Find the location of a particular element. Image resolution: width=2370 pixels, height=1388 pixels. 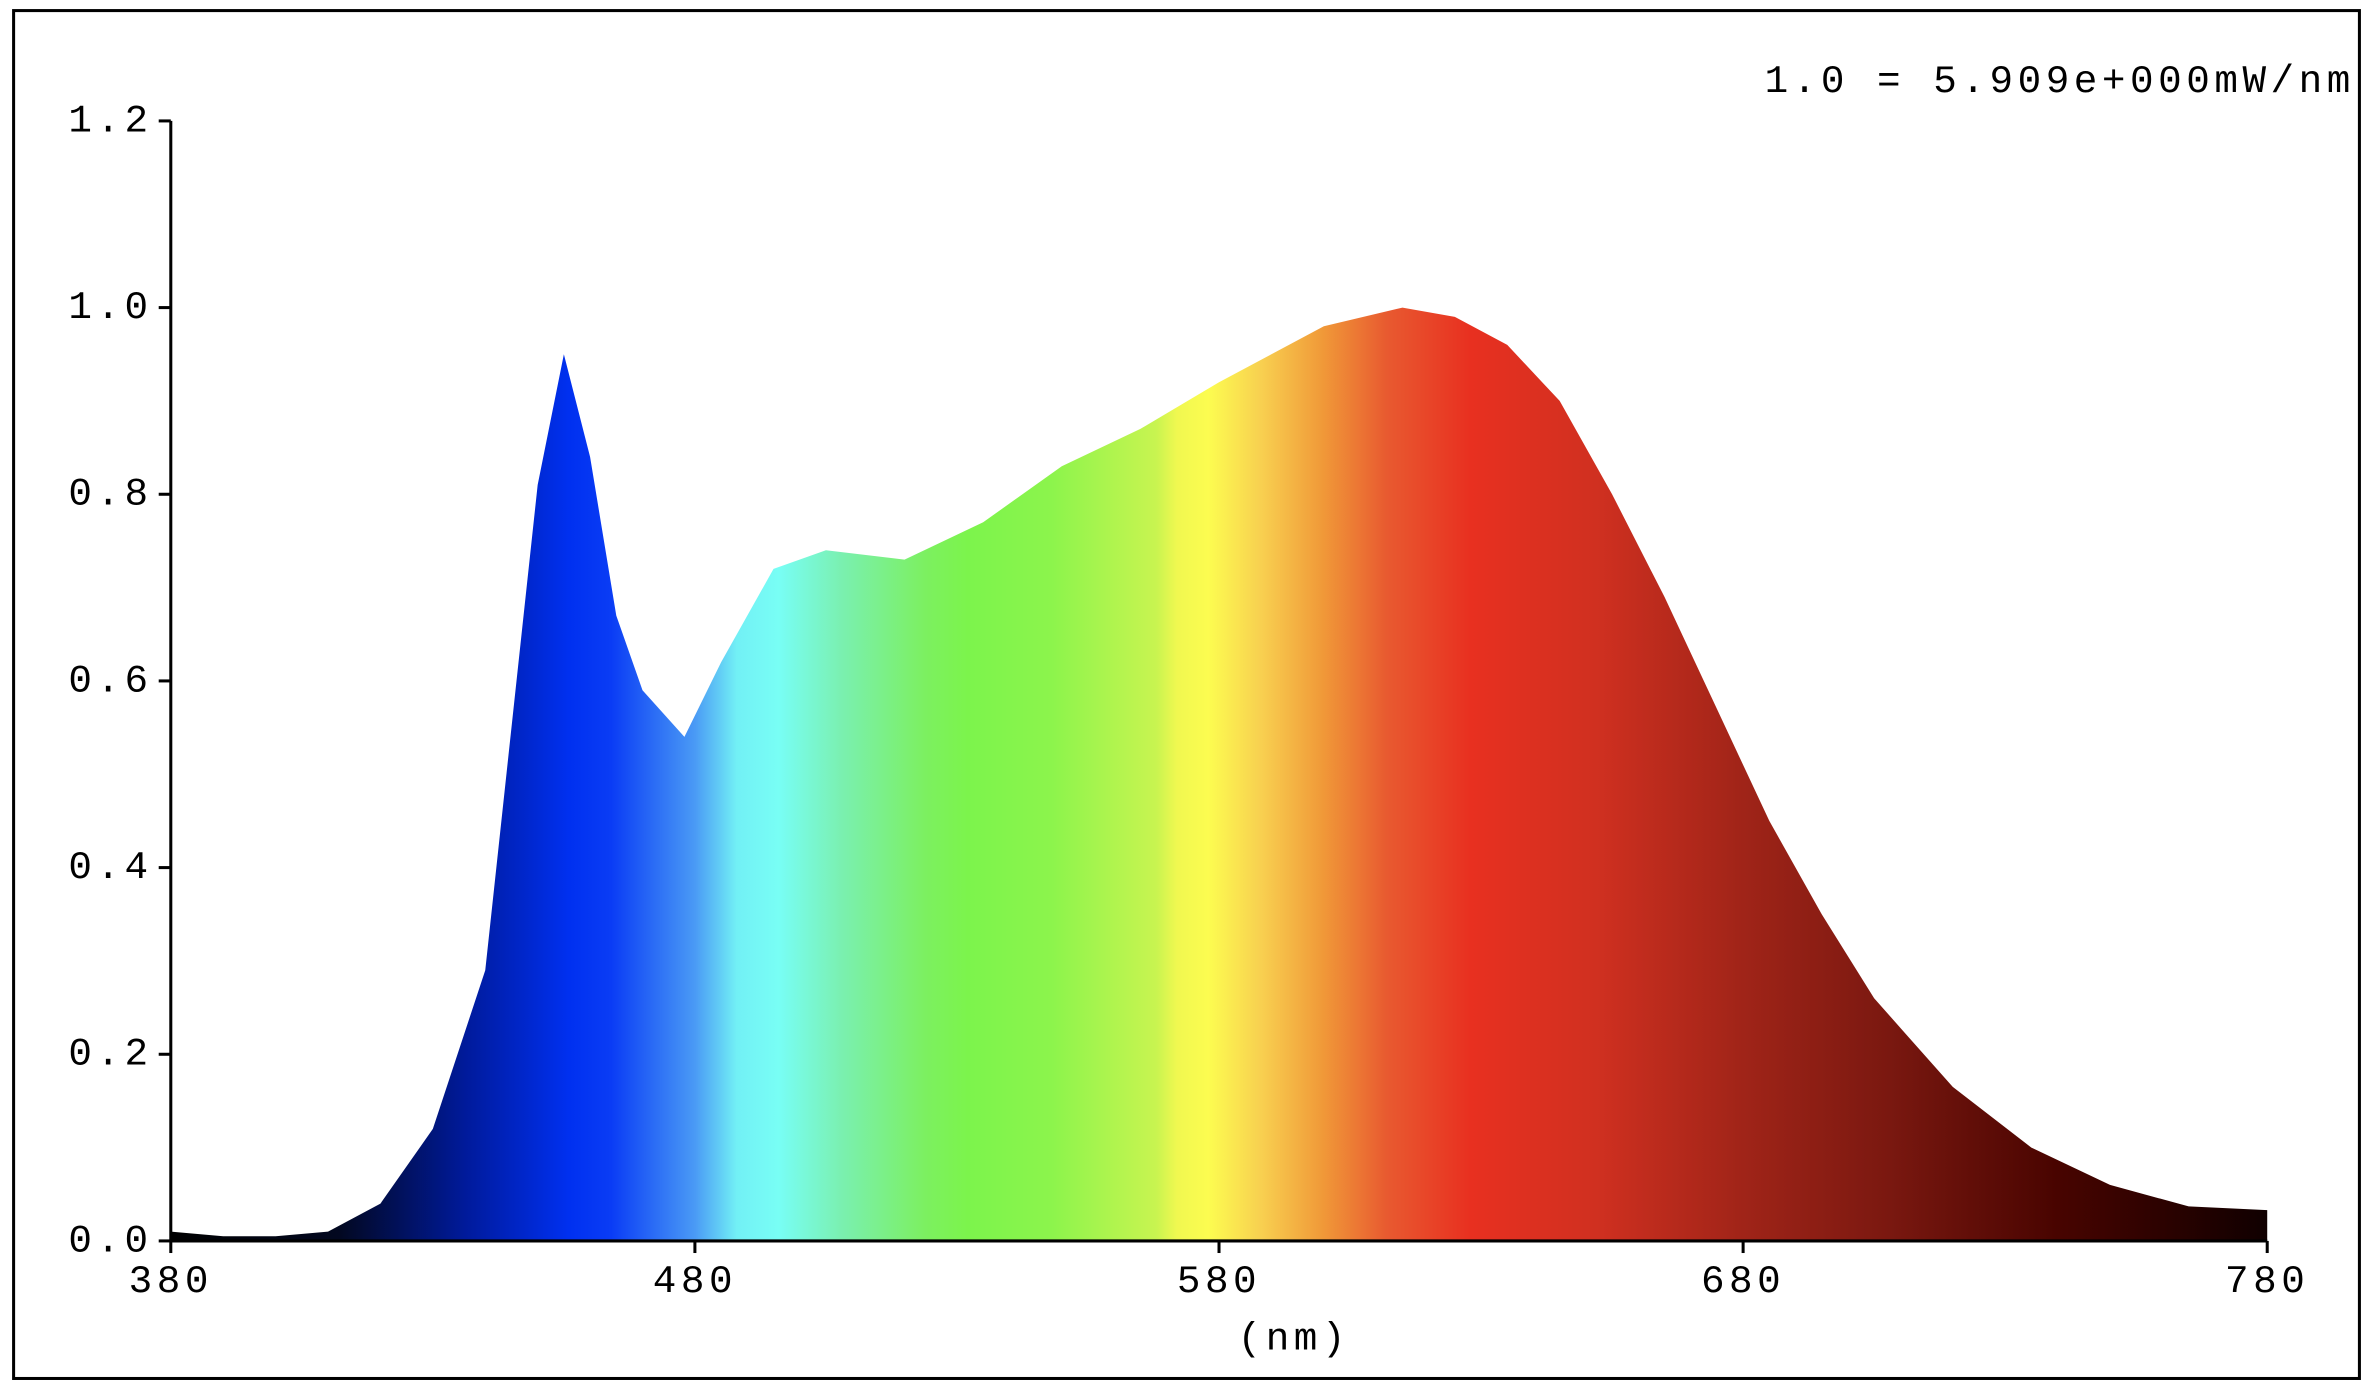

x-tick-label: 580 is located at coordinates (1219, 1281).